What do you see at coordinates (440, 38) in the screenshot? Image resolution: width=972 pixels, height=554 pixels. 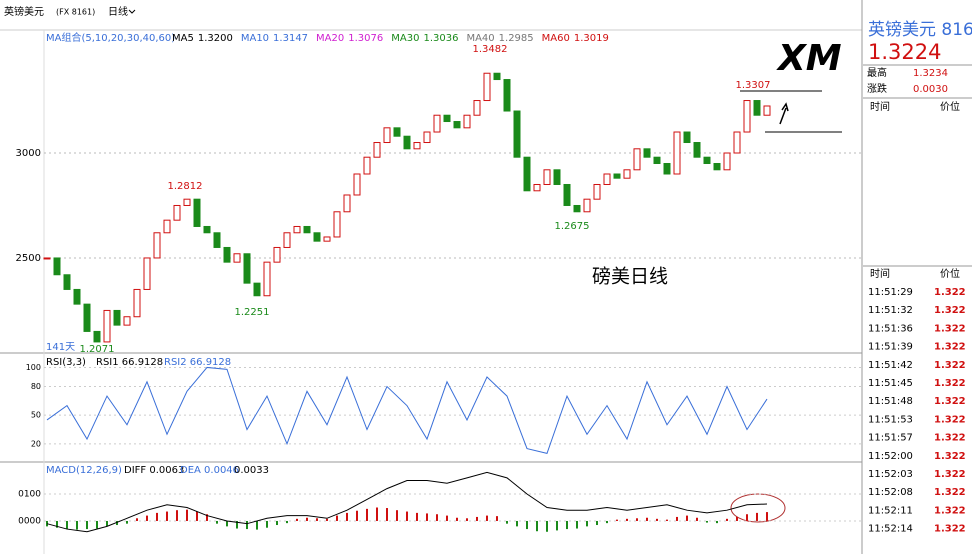 I see `ma-value: 1.3036` at bounding box center [440, 38].